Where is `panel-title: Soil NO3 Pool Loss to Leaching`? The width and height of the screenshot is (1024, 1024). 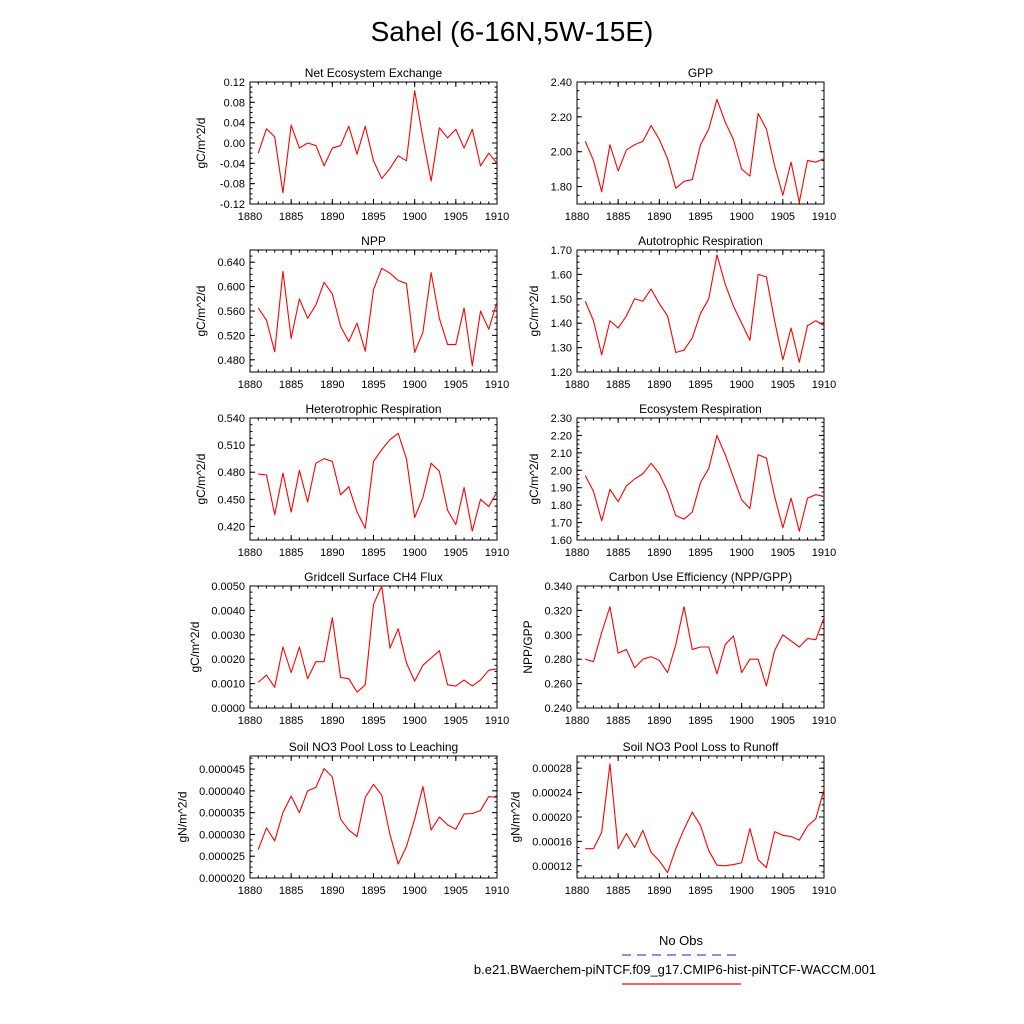 panel-title: Soil NO3 Pool Loss to Leaching is located at coordinates (373, 747).